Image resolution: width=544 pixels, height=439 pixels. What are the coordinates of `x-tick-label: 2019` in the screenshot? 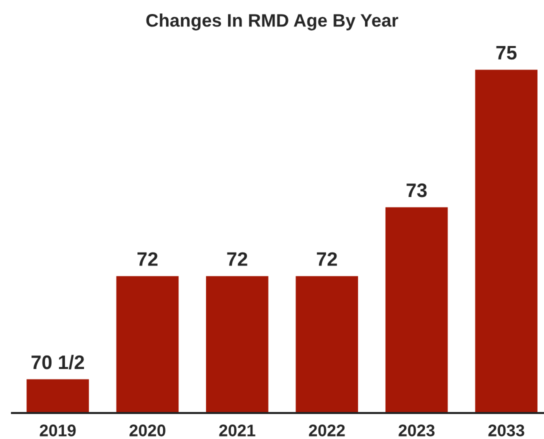 It's located at (58, 430).